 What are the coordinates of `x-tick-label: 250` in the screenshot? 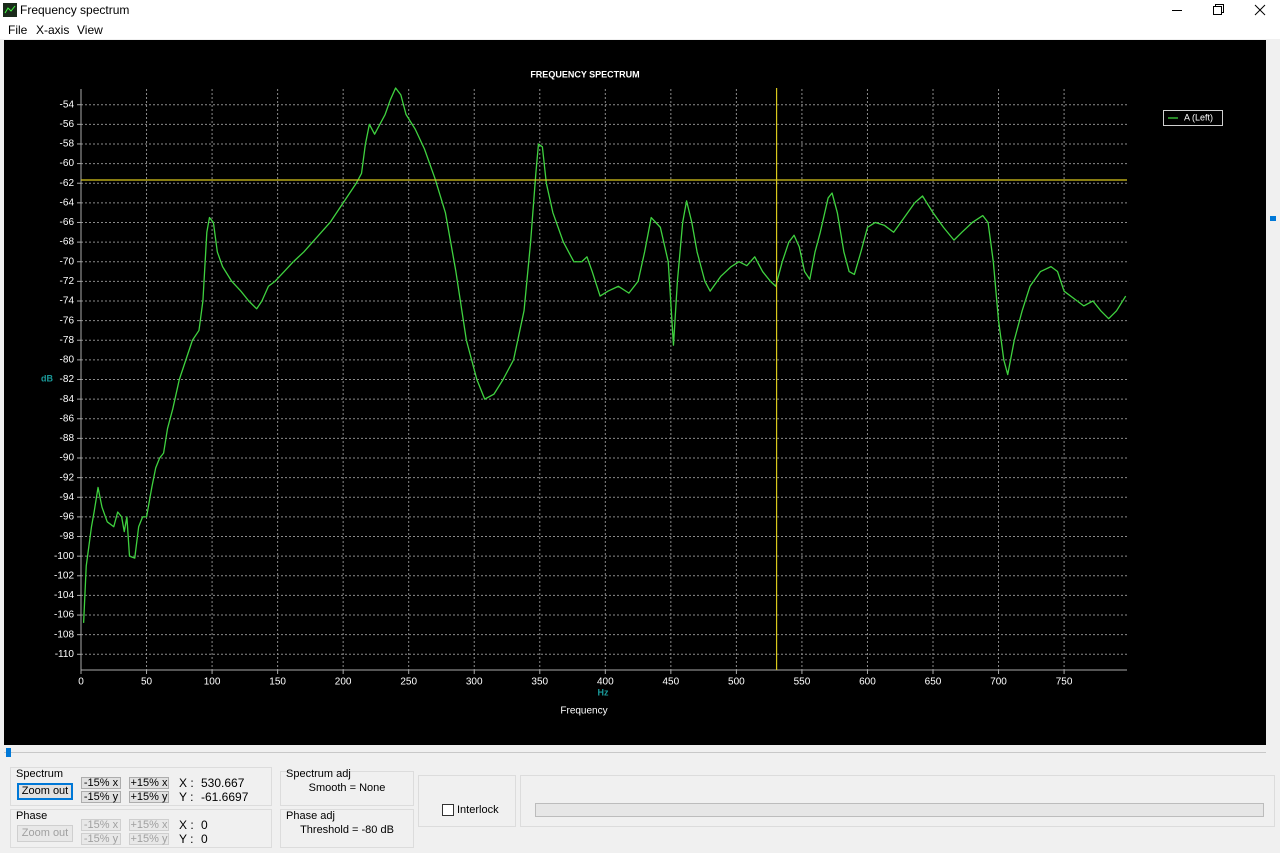 It's located at (408, 682).